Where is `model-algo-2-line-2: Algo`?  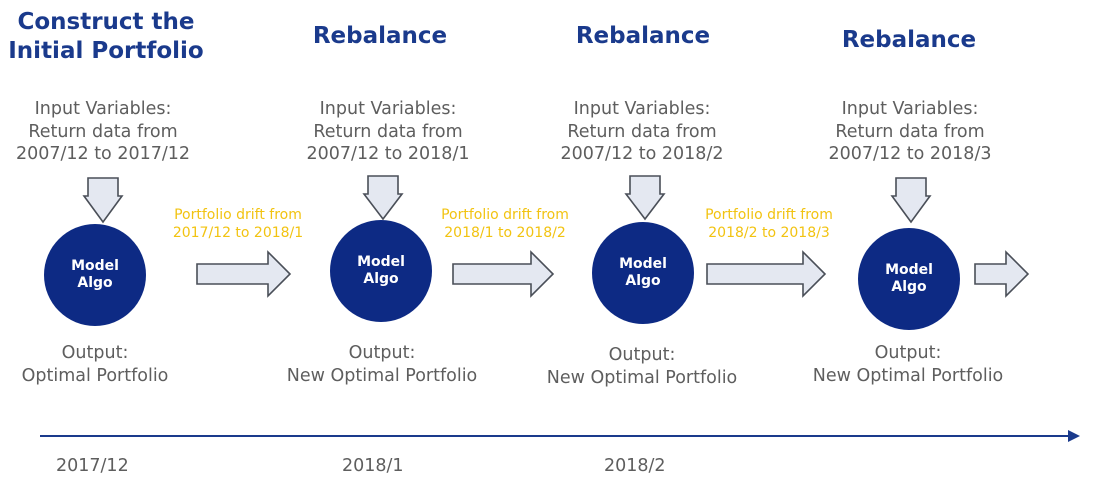 model-algo-2-line-2: Algo is located at coordinates (381, 279).